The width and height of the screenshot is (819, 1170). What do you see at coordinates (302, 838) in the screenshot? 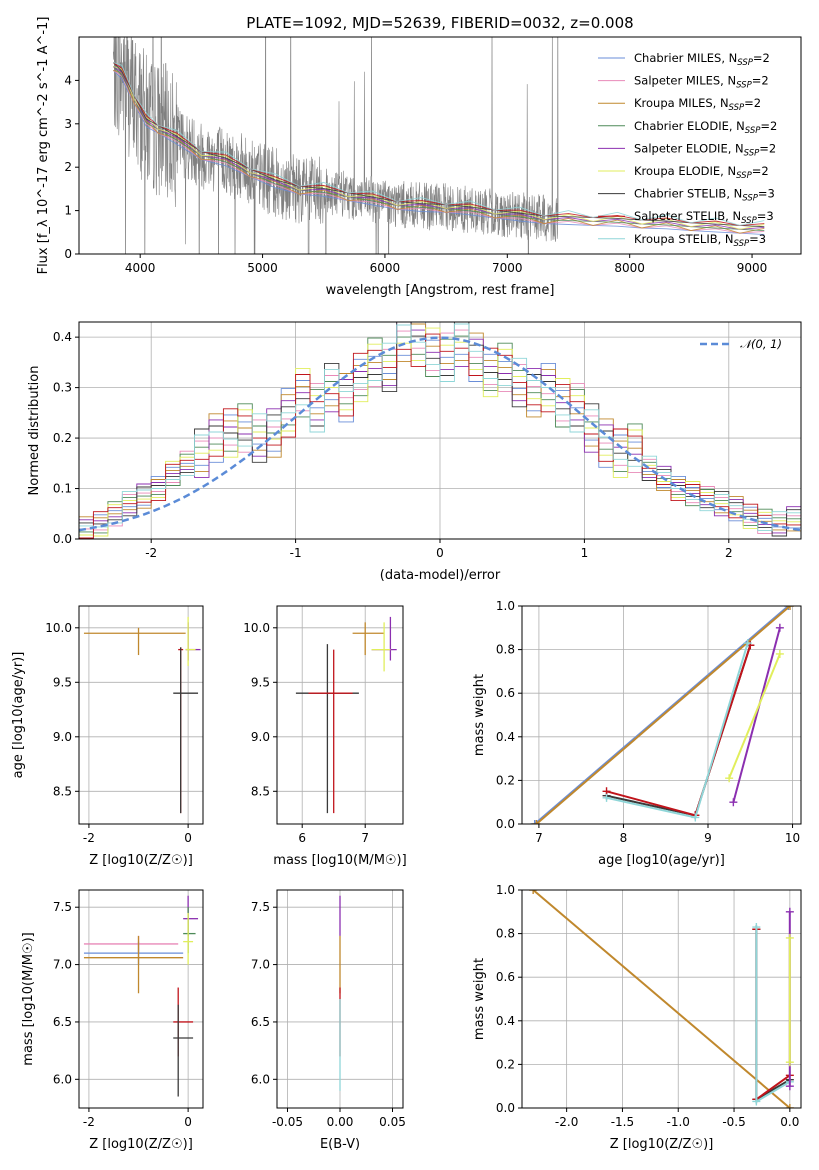
I see `x-tick-label: 6` at bounding box center [302, 838].